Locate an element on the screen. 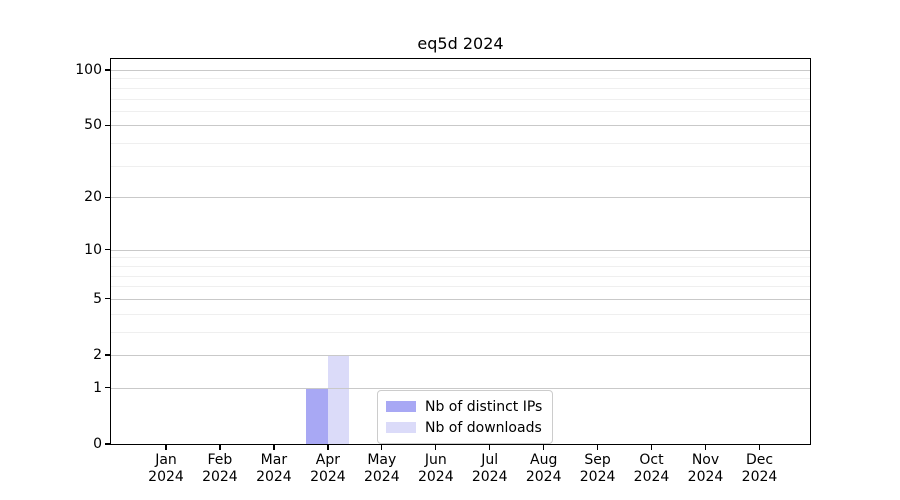 The height and width of the screenshot is (500, 900). y-tick-label: 1 is located at coordinates (97, 387).